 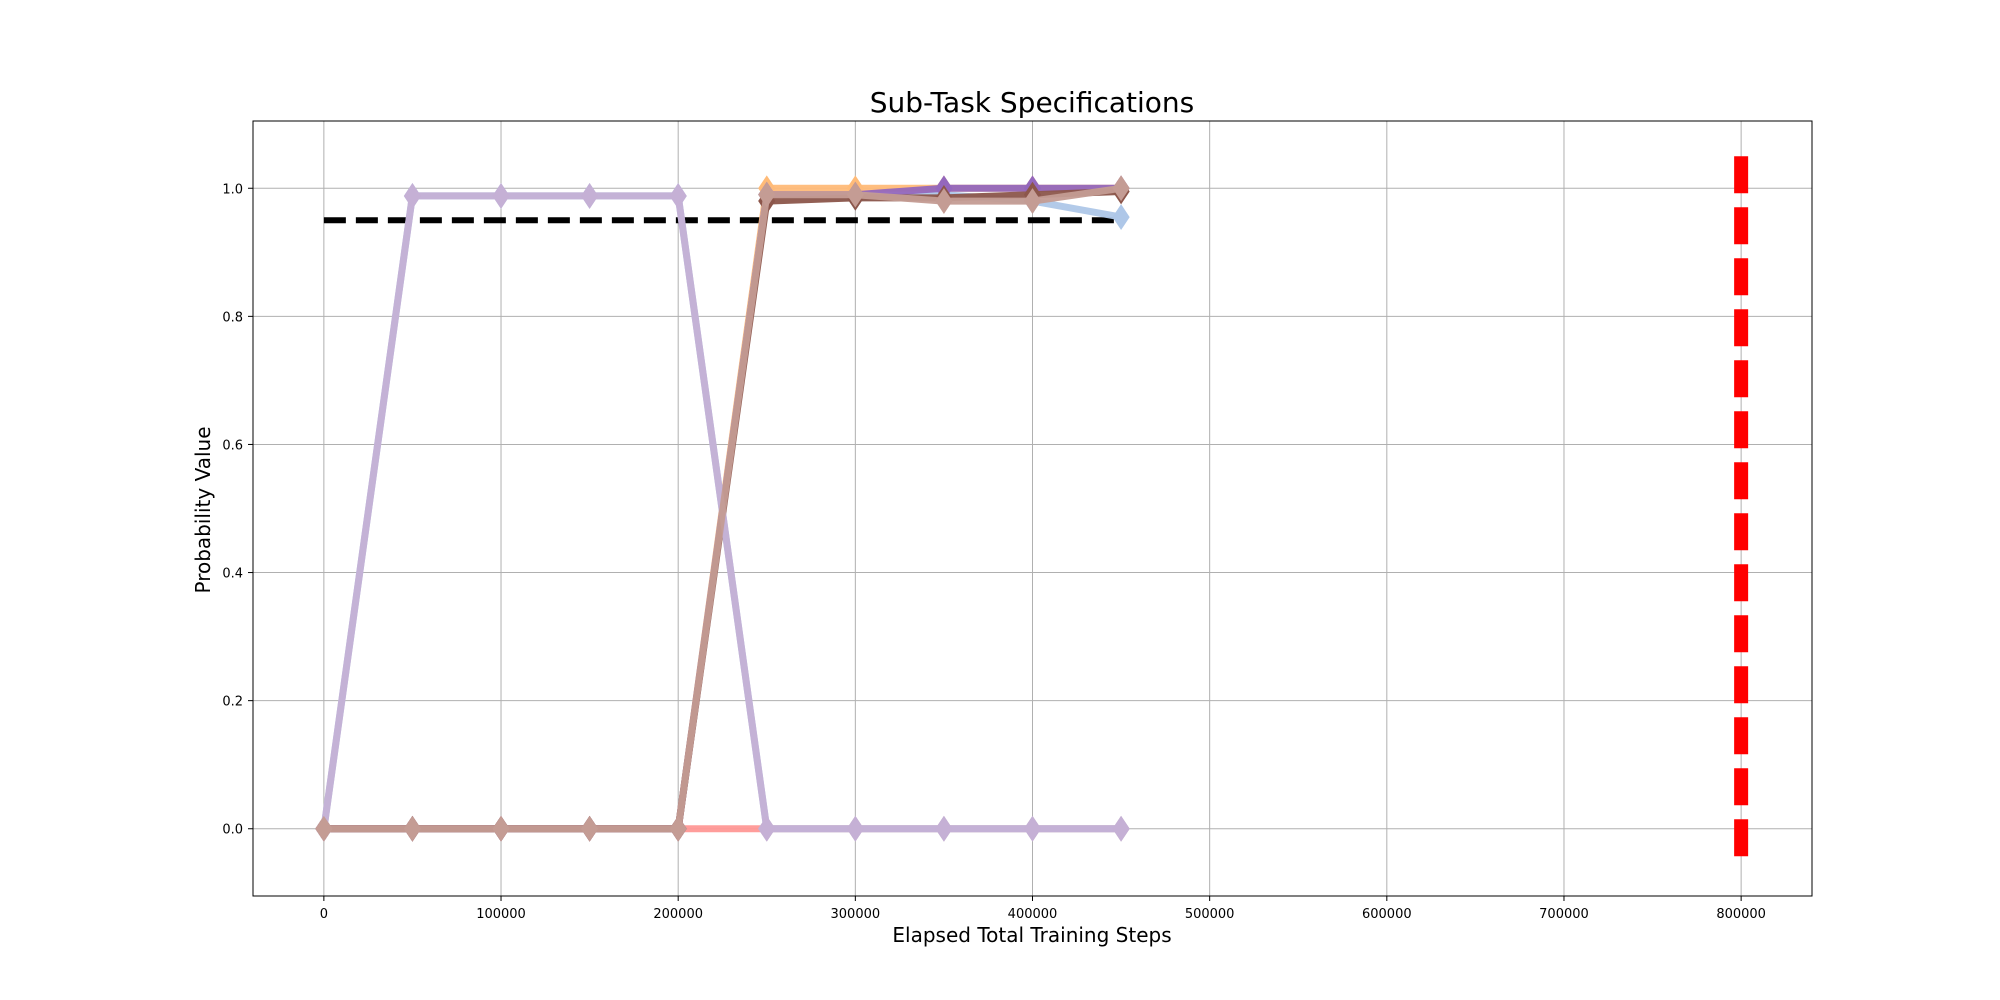 What do you see at coordinates (232, 702) in the screenshot?
I see `y-tick-label: 0.2` at bounding box center [232, 702].